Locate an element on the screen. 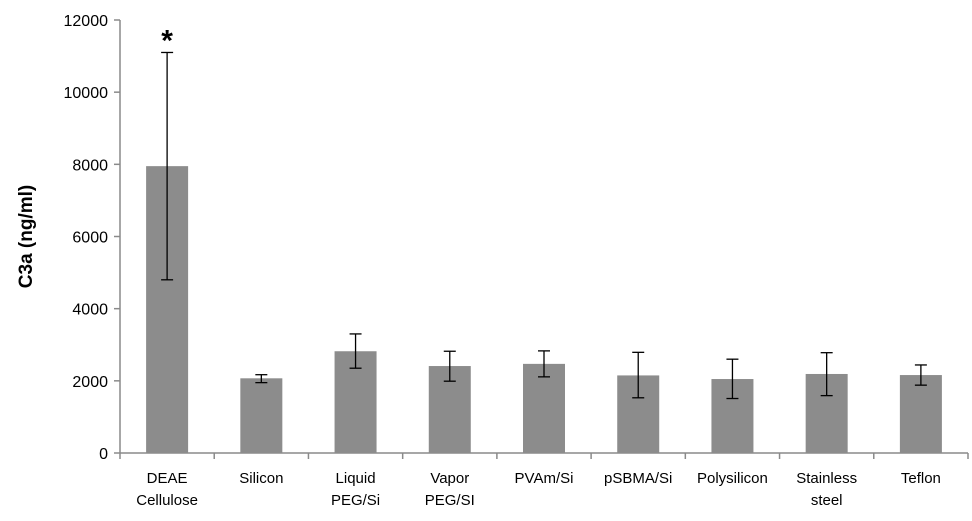 The image size is (972, 521). x-category-label: Liquid is located at coordinates (356, 478).